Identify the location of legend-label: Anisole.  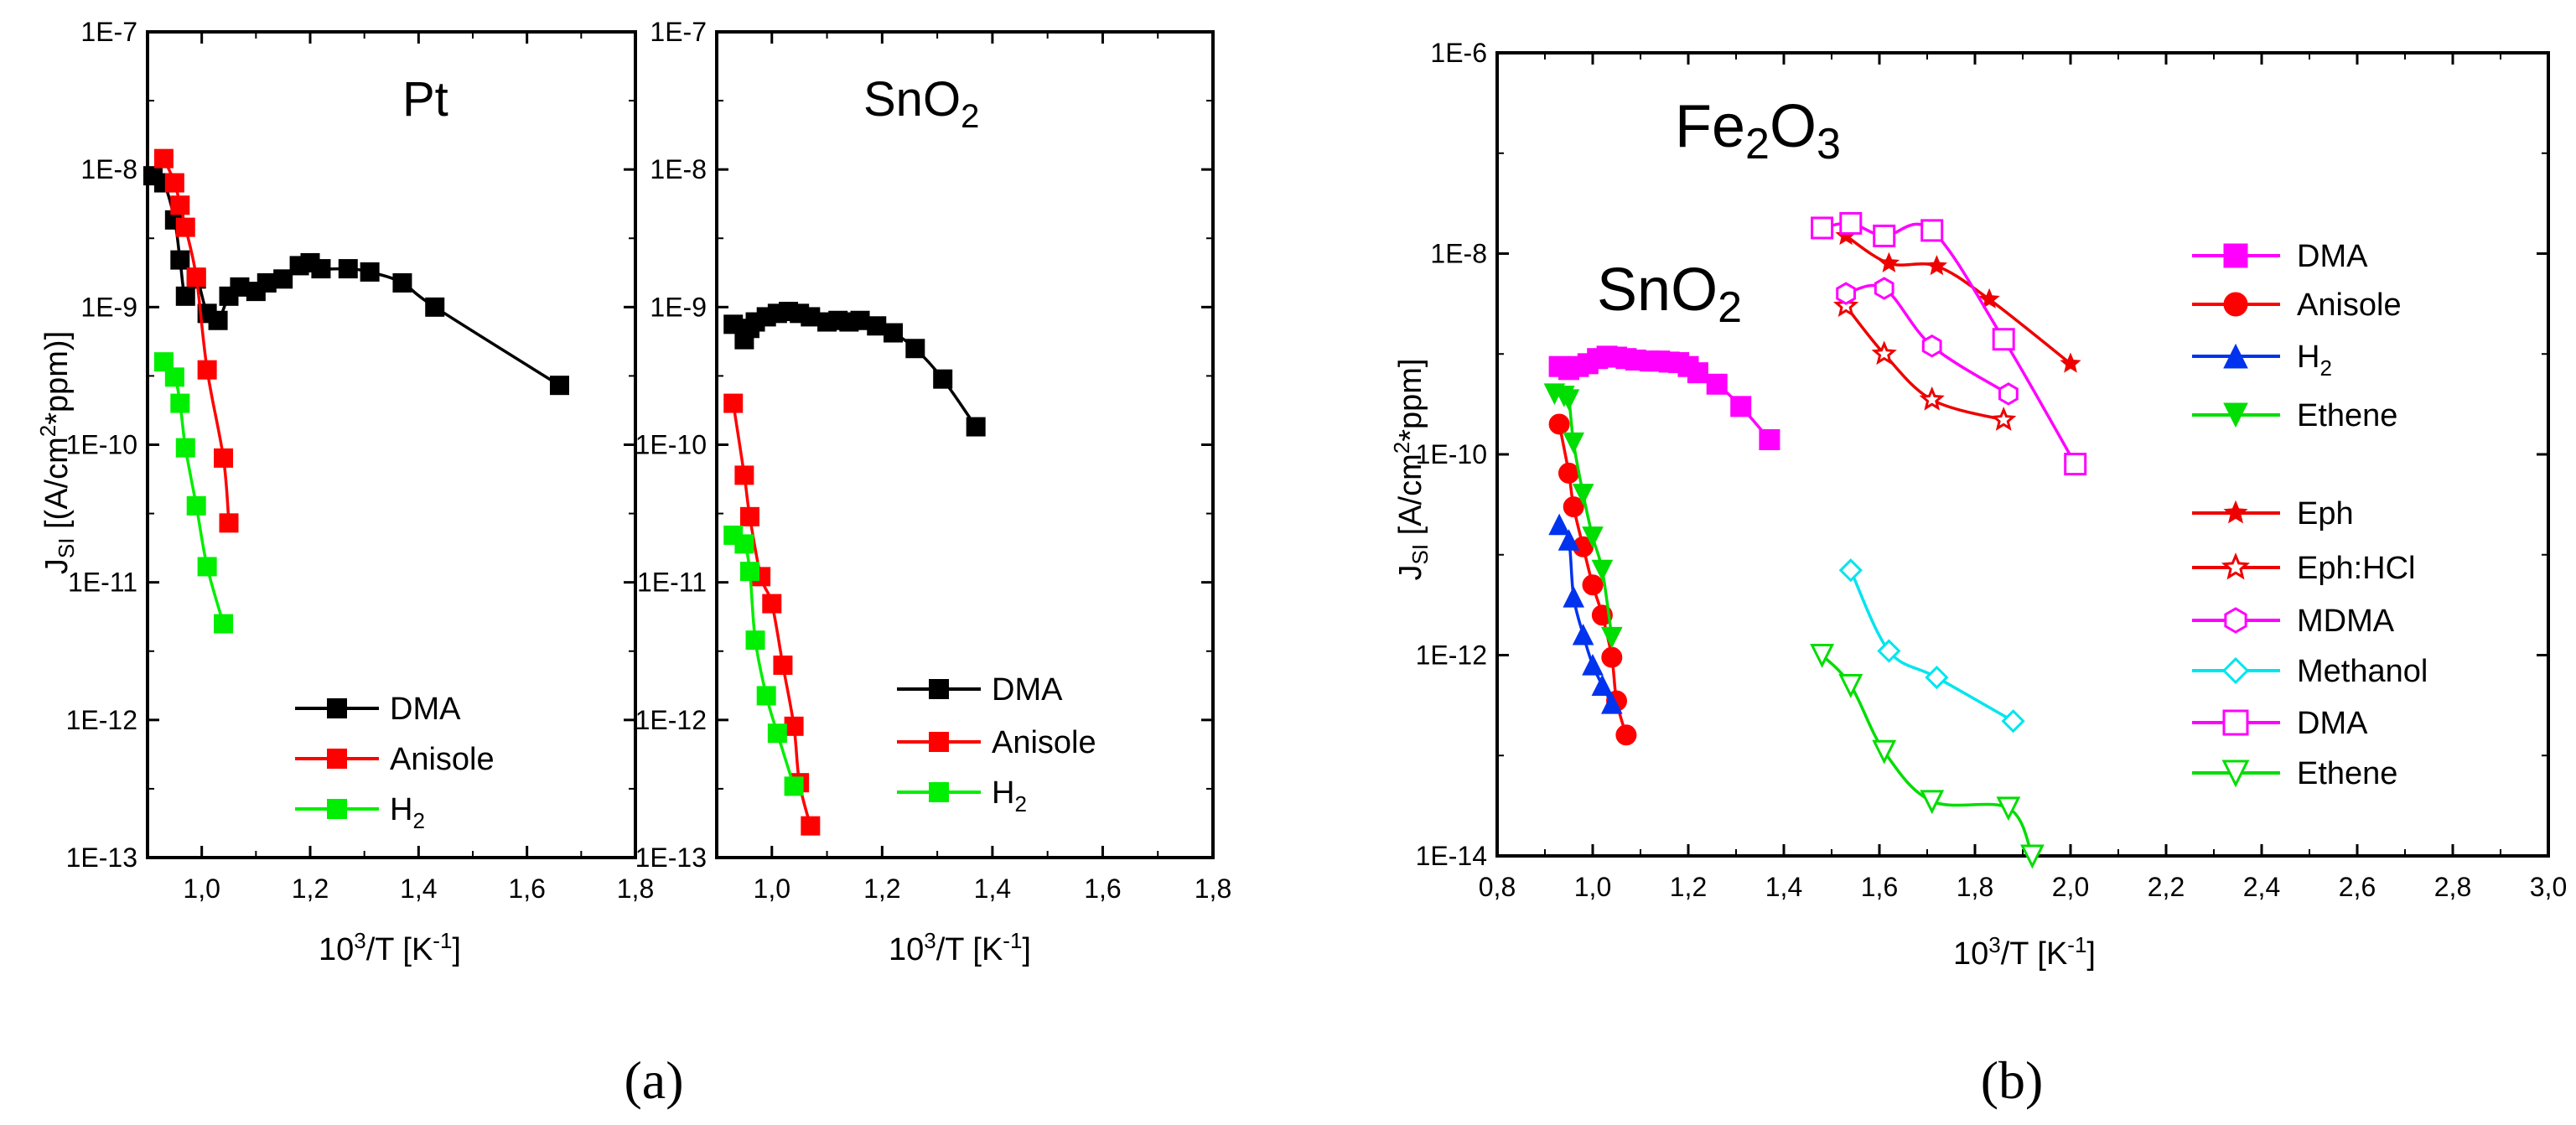
(442, 759).